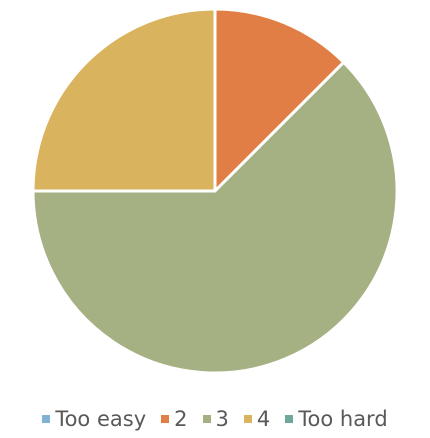  I want to click on legend-item-2: 2, so click(174, 419).